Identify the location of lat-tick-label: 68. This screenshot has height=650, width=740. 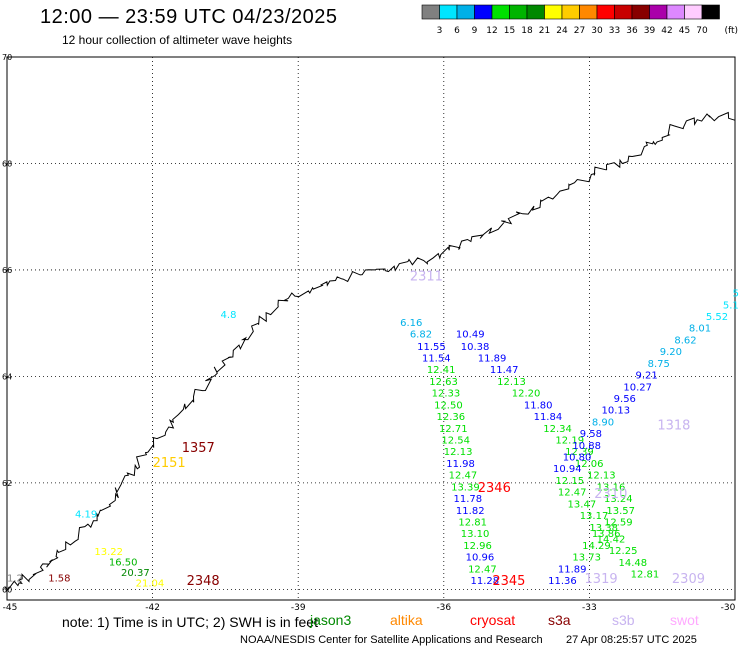
(7, 163).